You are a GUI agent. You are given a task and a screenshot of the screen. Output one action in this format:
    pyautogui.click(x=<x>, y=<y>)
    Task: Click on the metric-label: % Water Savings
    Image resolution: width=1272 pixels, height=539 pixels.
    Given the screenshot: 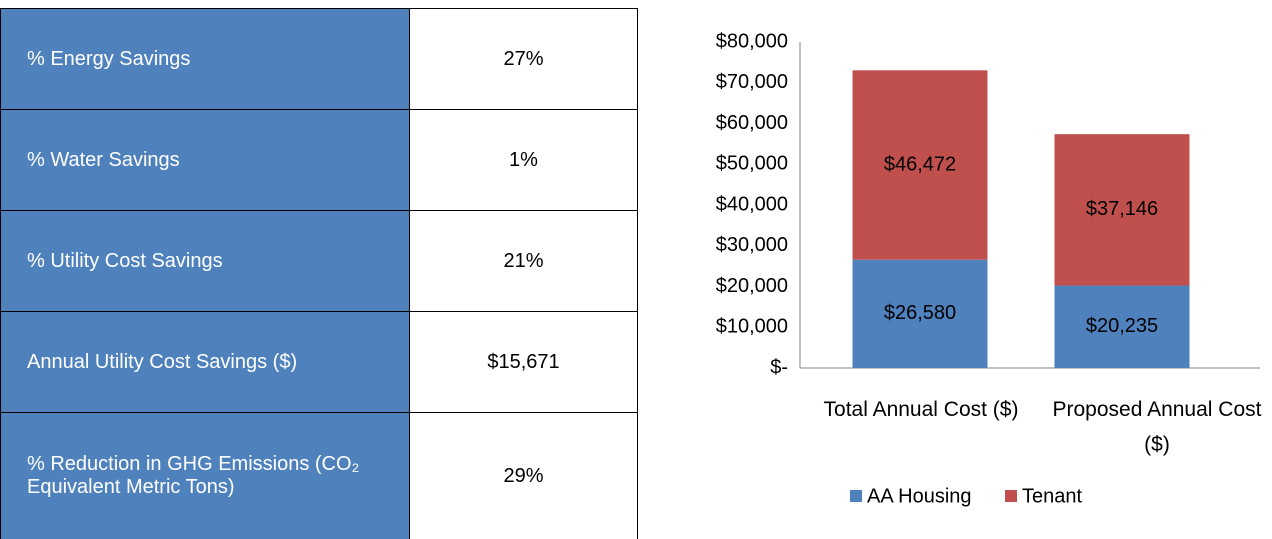 What is the action you would take?
    pyautogui.click(x=205, y=160)
    